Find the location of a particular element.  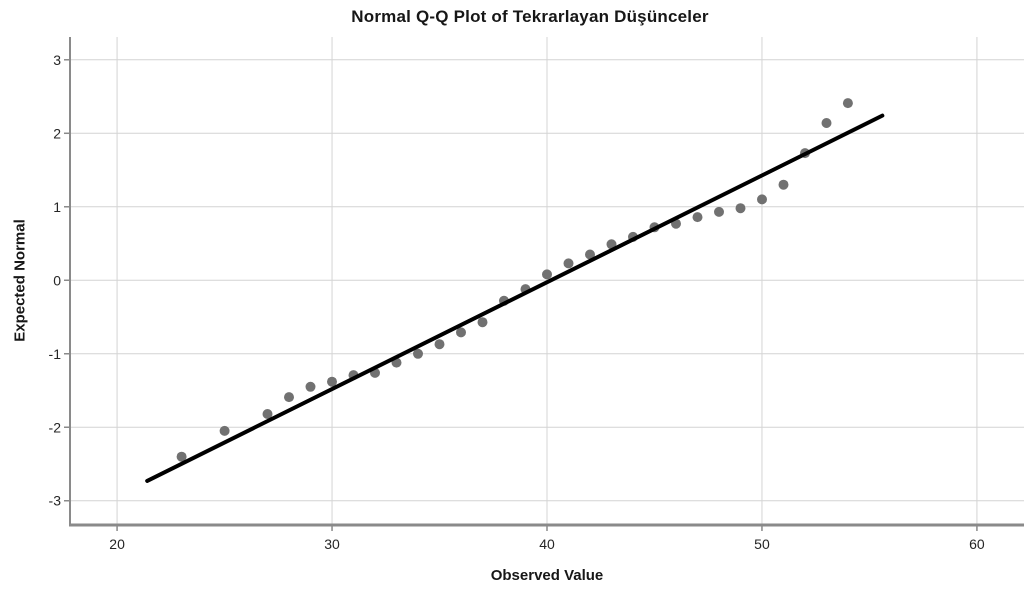

y-tick-label: -3 is located at coordinates (55, 501).